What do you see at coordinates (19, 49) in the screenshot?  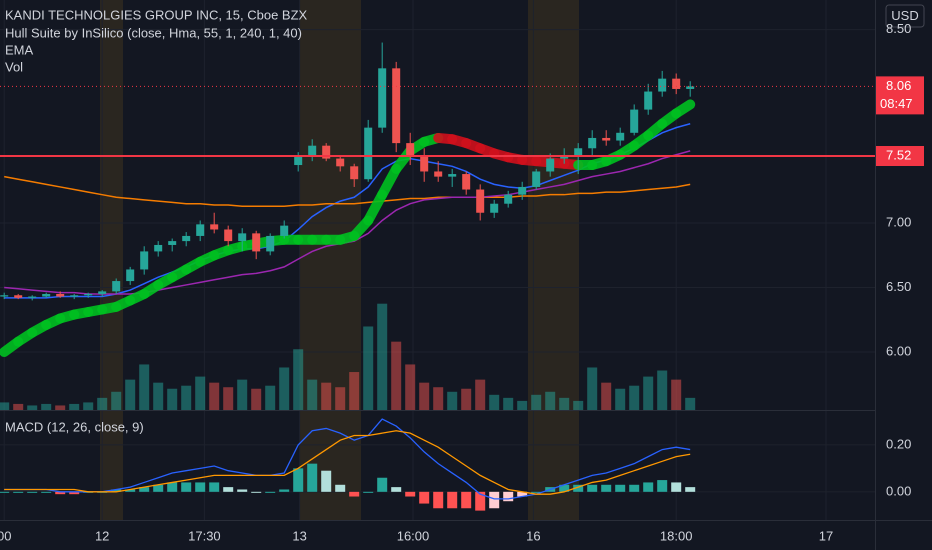 I see `indicator-label: EMA` at bounding box center [19, 49].